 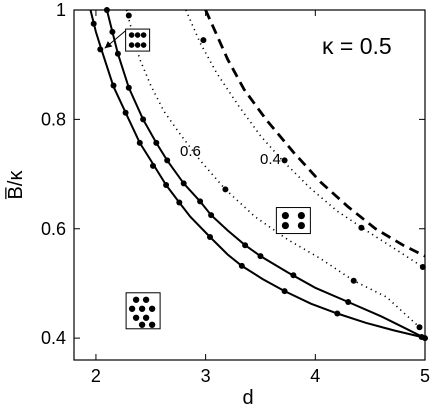 I want to click on inset-frame, so click(x=293, y=221).